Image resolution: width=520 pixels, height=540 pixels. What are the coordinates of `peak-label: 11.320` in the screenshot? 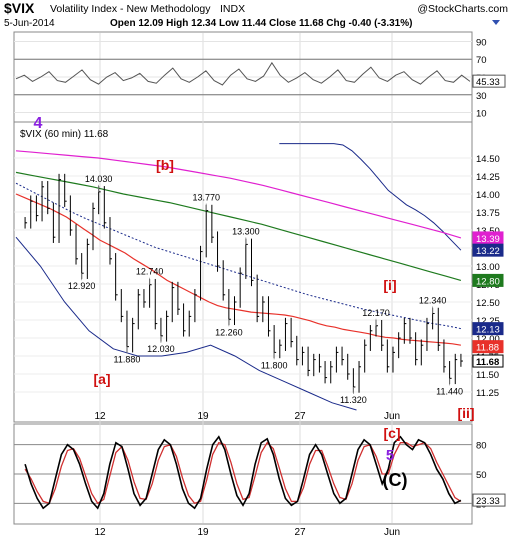 It's located at (353, 400).